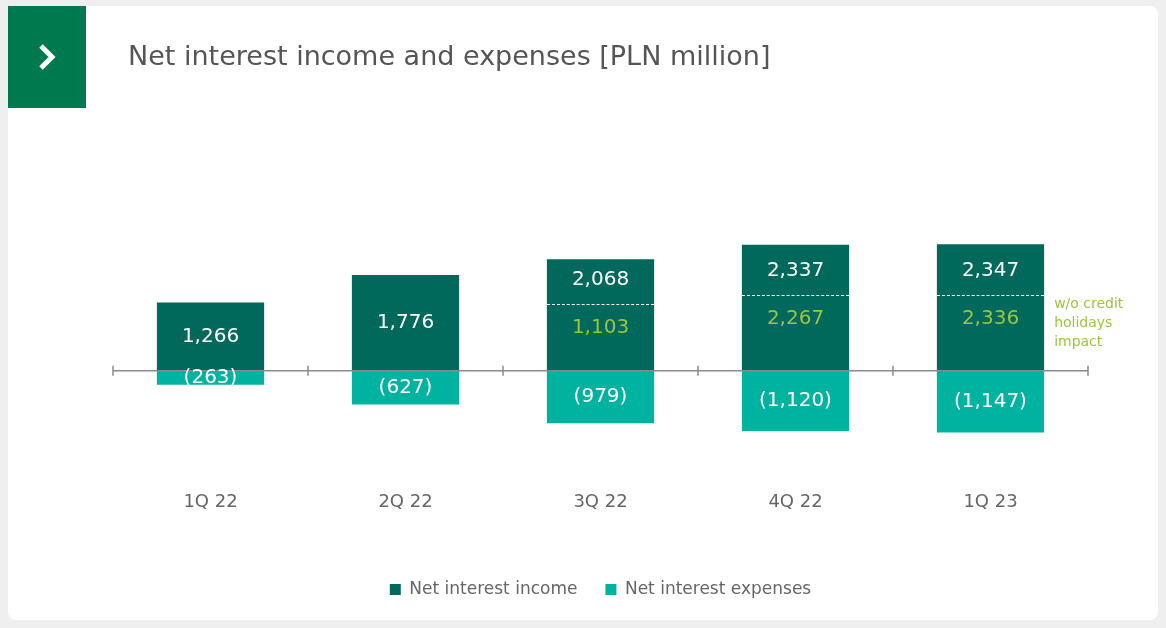 The width and height of the screenshot is (1166, 628). Describe the element at coordinates (210, 375) in the screenshot. I see `data-label: (263)` at that location.